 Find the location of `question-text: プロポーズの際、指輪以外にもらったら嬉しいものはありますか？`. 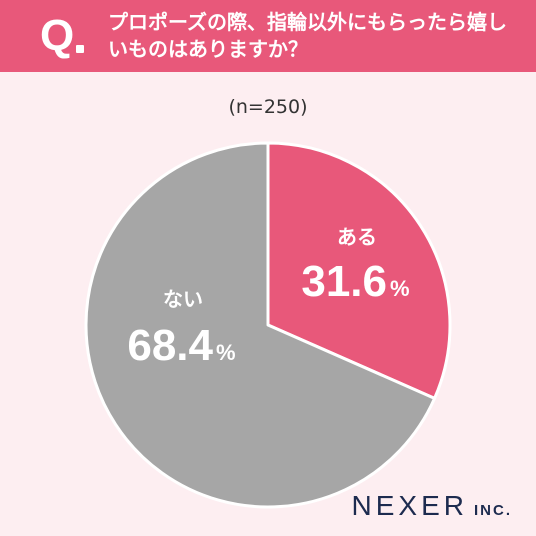

question-text: プロポーズの際、指輪以外にもらったら嬉しいものはありますか？ is located at coordinates (307, 35).